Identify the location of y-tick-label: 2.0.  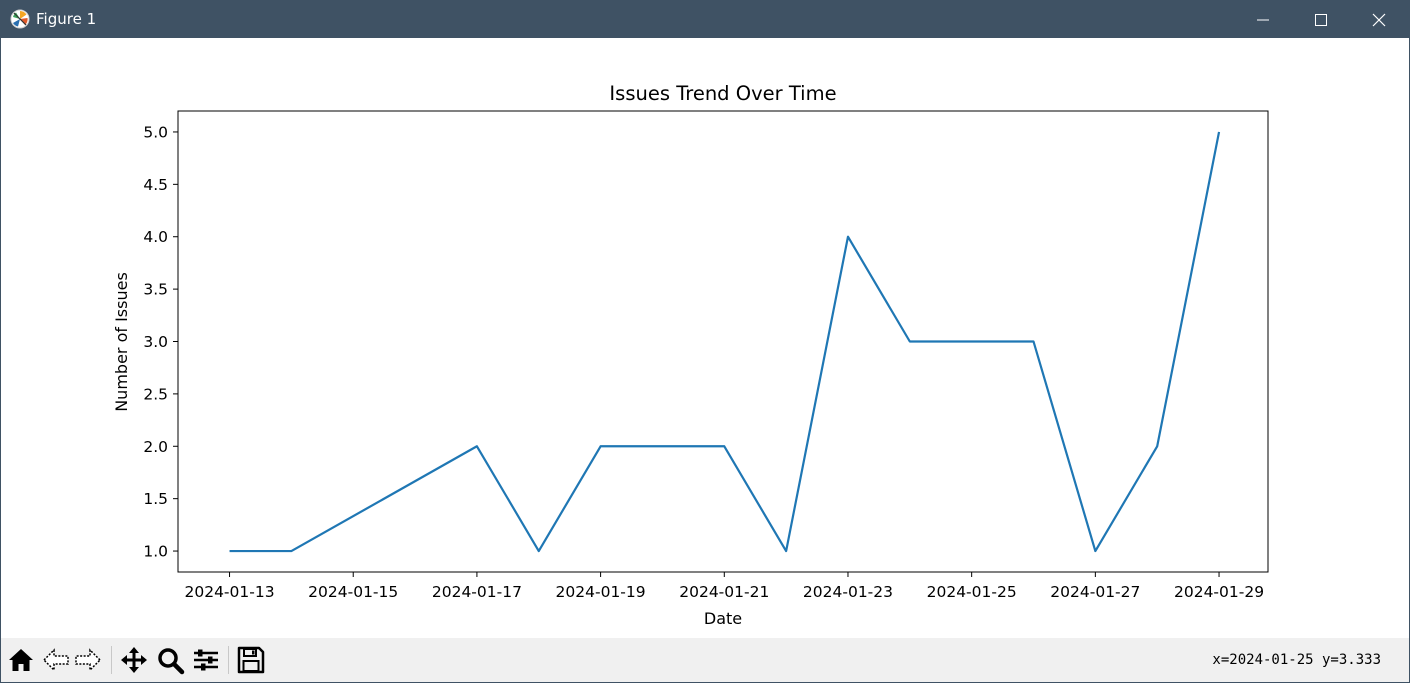
(155, 447).